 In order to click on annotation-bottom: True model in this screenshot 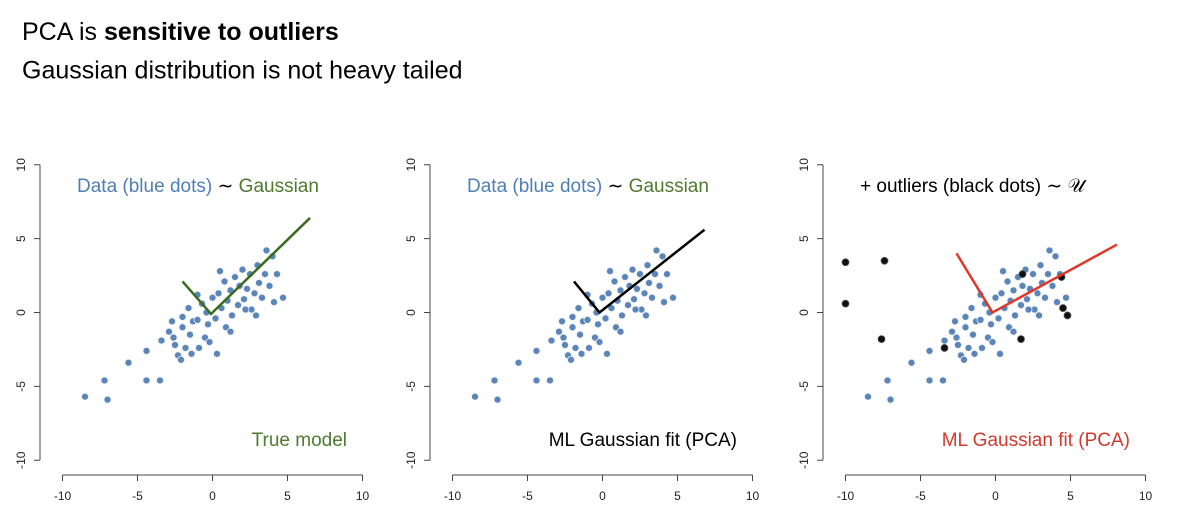, I will do `click(299, 440)`.